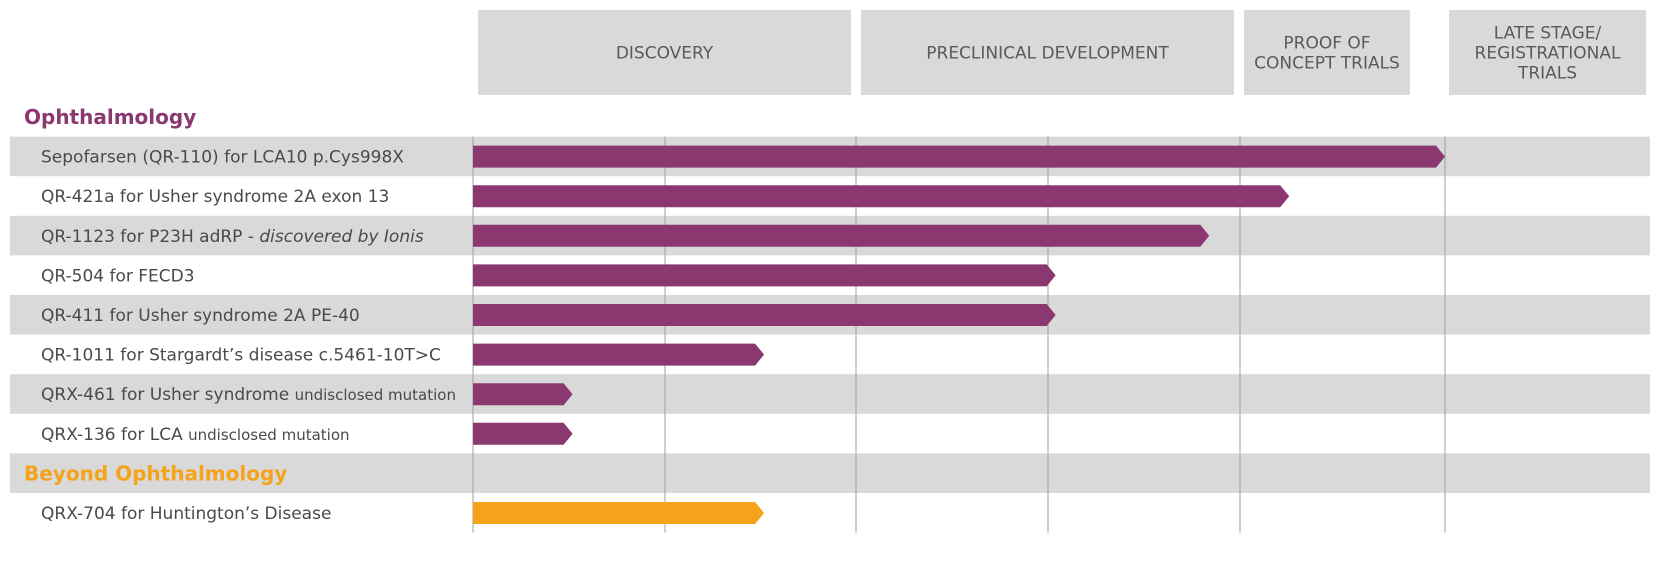 The height and width of the screenshot is (569, 1657). What do you see at coordinates (1548, 34) in the screenshot?
I see `stage-header-label: LATE STAGE/` at bounding box center [1548, 34].